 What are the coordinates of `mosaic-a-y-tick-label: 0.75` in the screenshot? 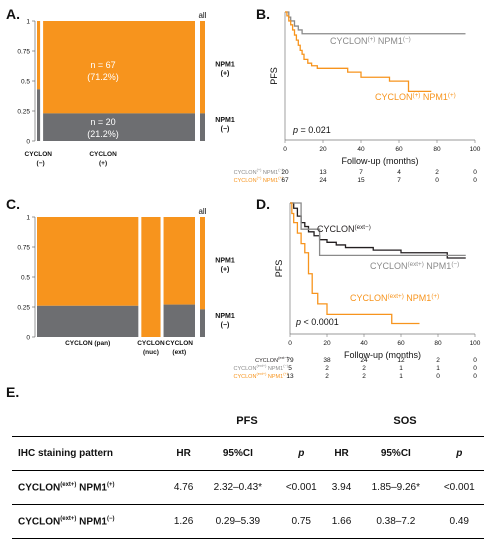 It's located at (23, 52).